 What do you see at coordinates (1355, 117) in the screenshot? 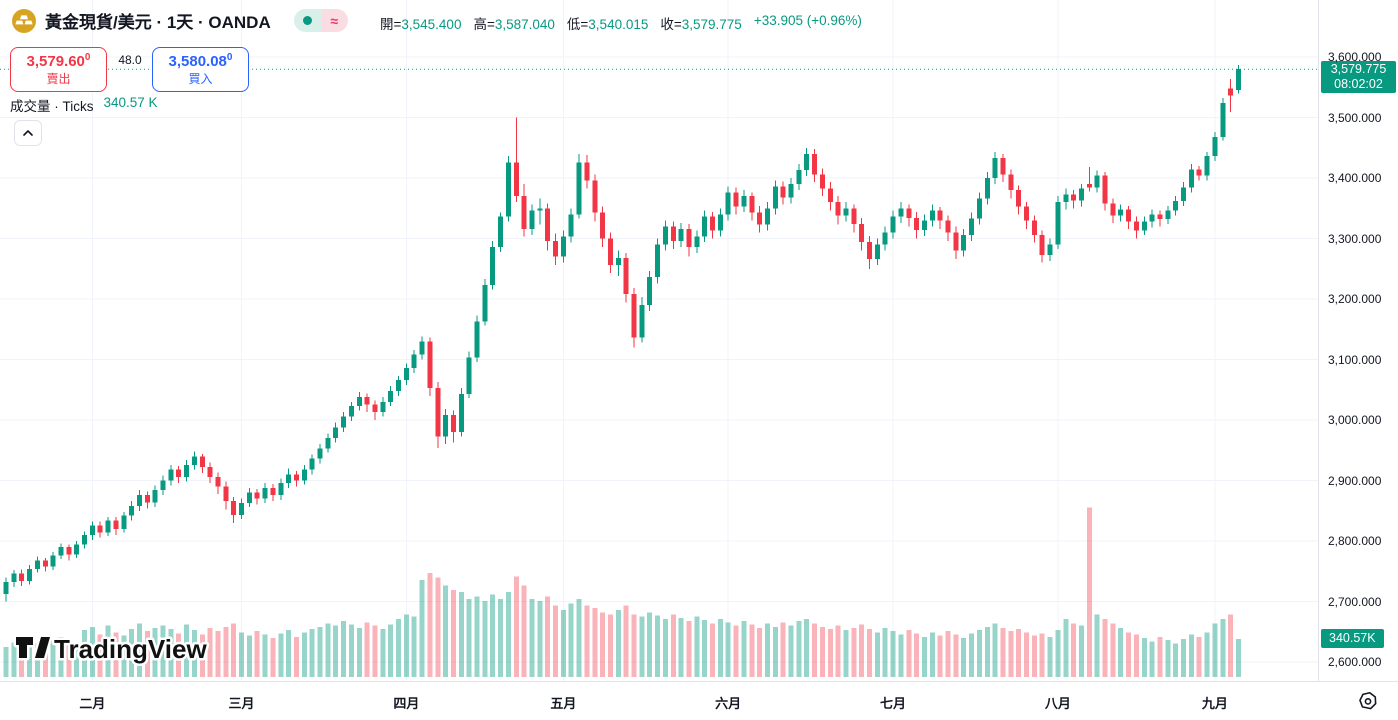
I see `price-tick-label: 3,500.000` at bounding box center [1355, 117].